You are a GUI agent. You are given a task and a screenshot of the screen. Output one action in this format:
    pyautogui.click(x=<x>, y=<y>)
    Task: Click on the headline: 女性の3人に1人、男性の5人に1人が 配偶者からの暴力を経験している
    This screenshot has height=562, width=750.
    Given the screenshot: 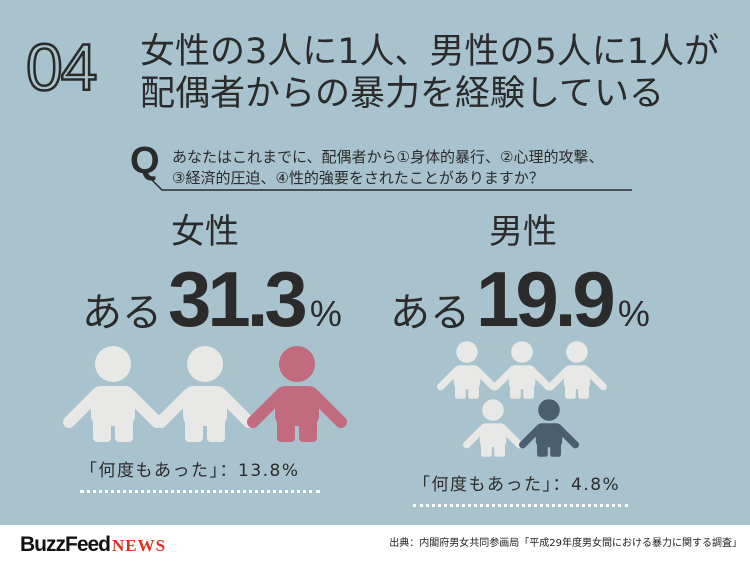 What is the action you would take?
    pyautogui.click(x=429, y=73)
    